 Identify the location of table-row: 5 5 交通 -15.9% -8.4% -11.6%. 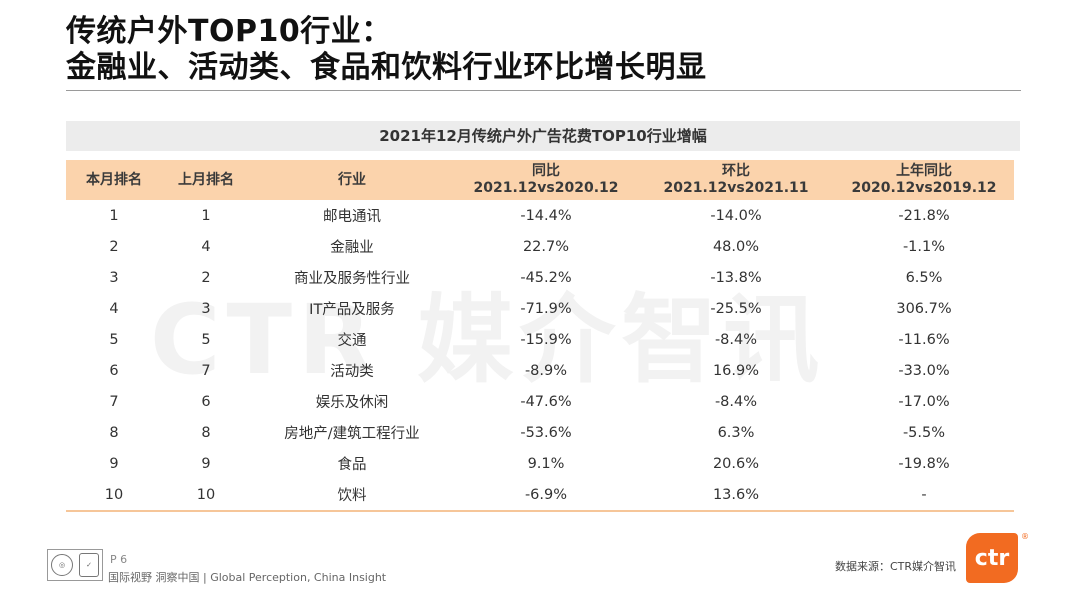
(540, 339).